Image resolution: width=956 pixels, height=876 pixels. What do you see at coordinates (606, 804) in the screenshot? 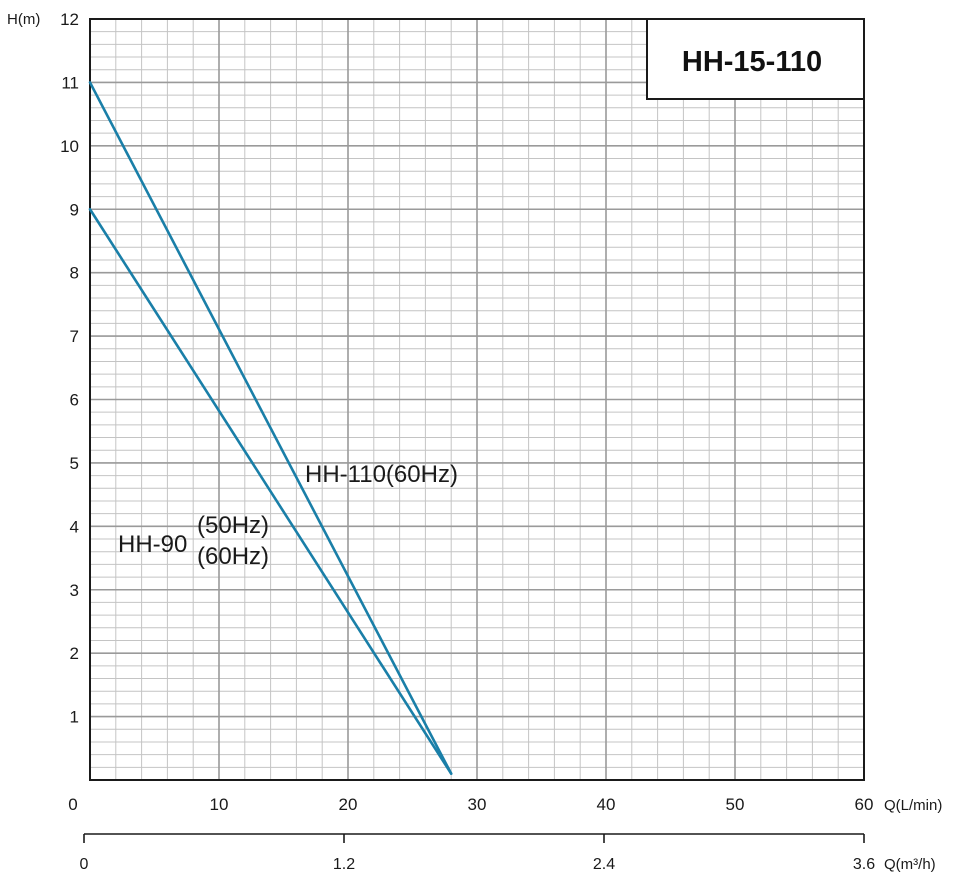
I see `x-tick-label: 40` at bounding box center [606, 804].